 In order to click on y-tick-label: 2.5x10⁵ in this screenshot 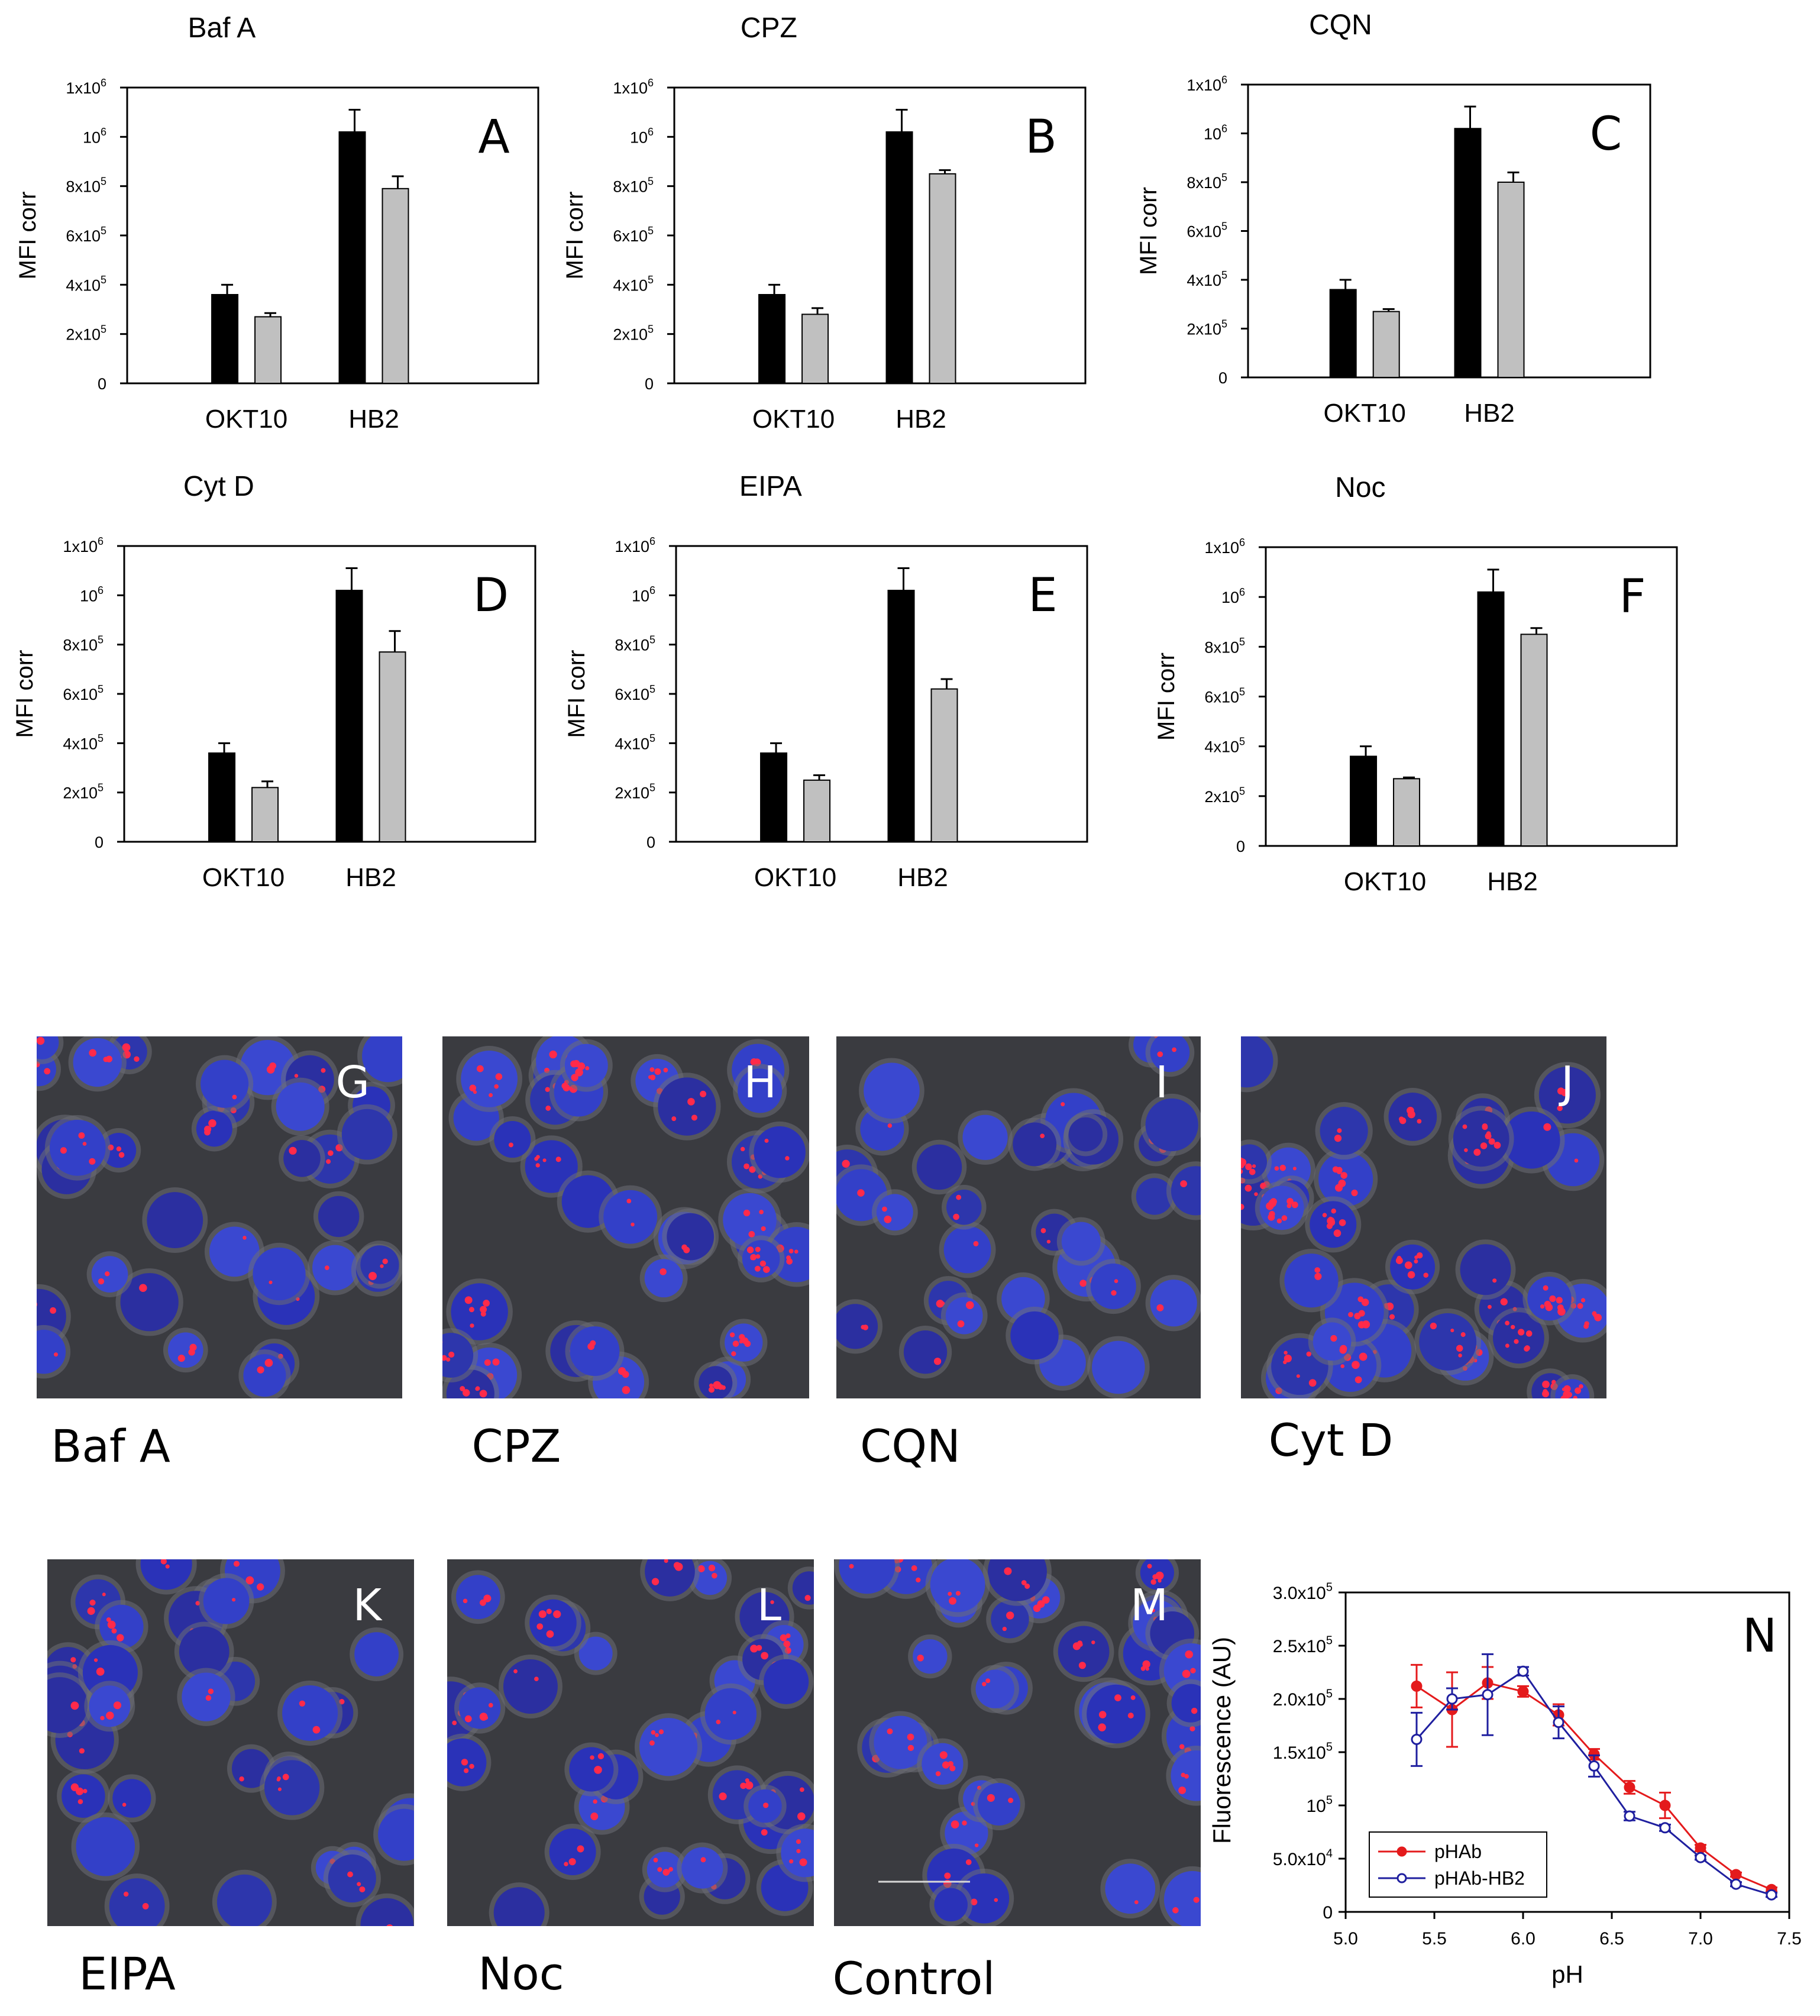, I will do `click(1303, 1645)`.